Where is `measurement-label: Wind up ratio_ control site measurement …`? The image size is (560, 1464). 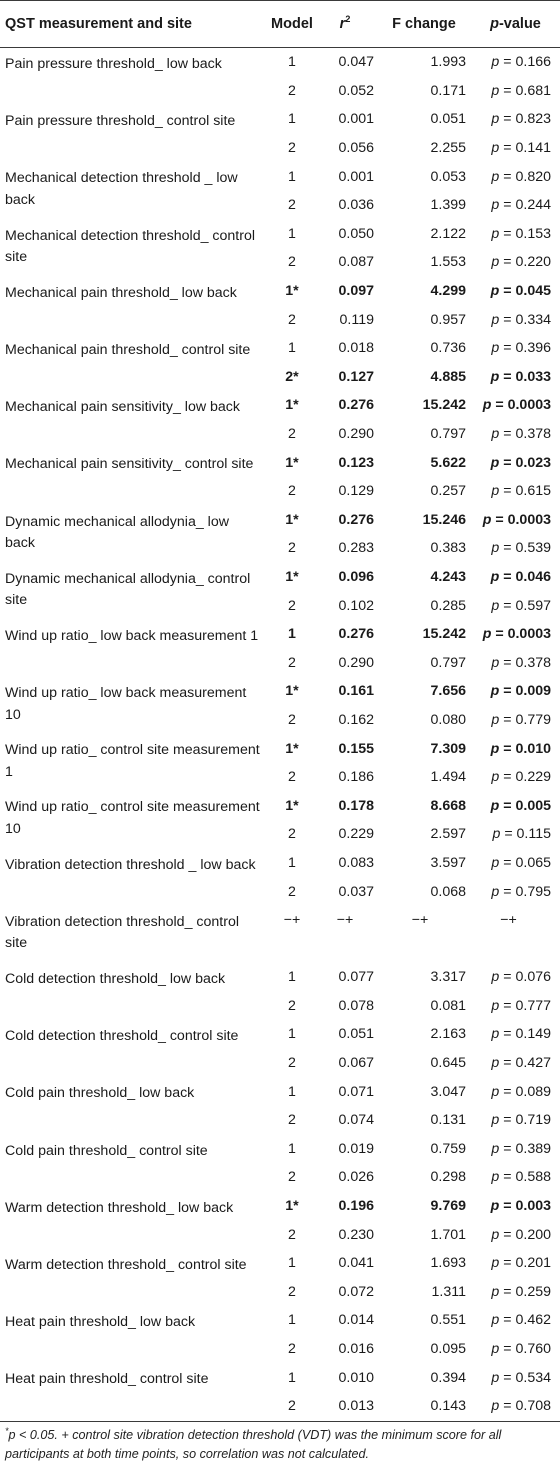 measurement-label: Wind up ratio_ control site measurement … is located at coordinates (132, 818).